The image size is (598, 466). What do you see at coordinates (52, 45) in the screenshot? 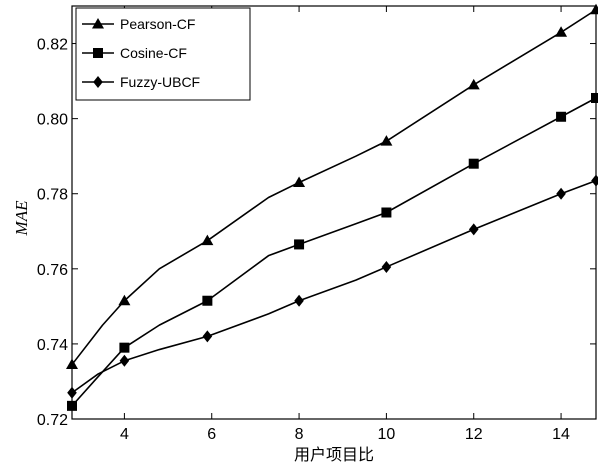
I see `y-tick-label: 0.82` at bounding box center [52, 45].